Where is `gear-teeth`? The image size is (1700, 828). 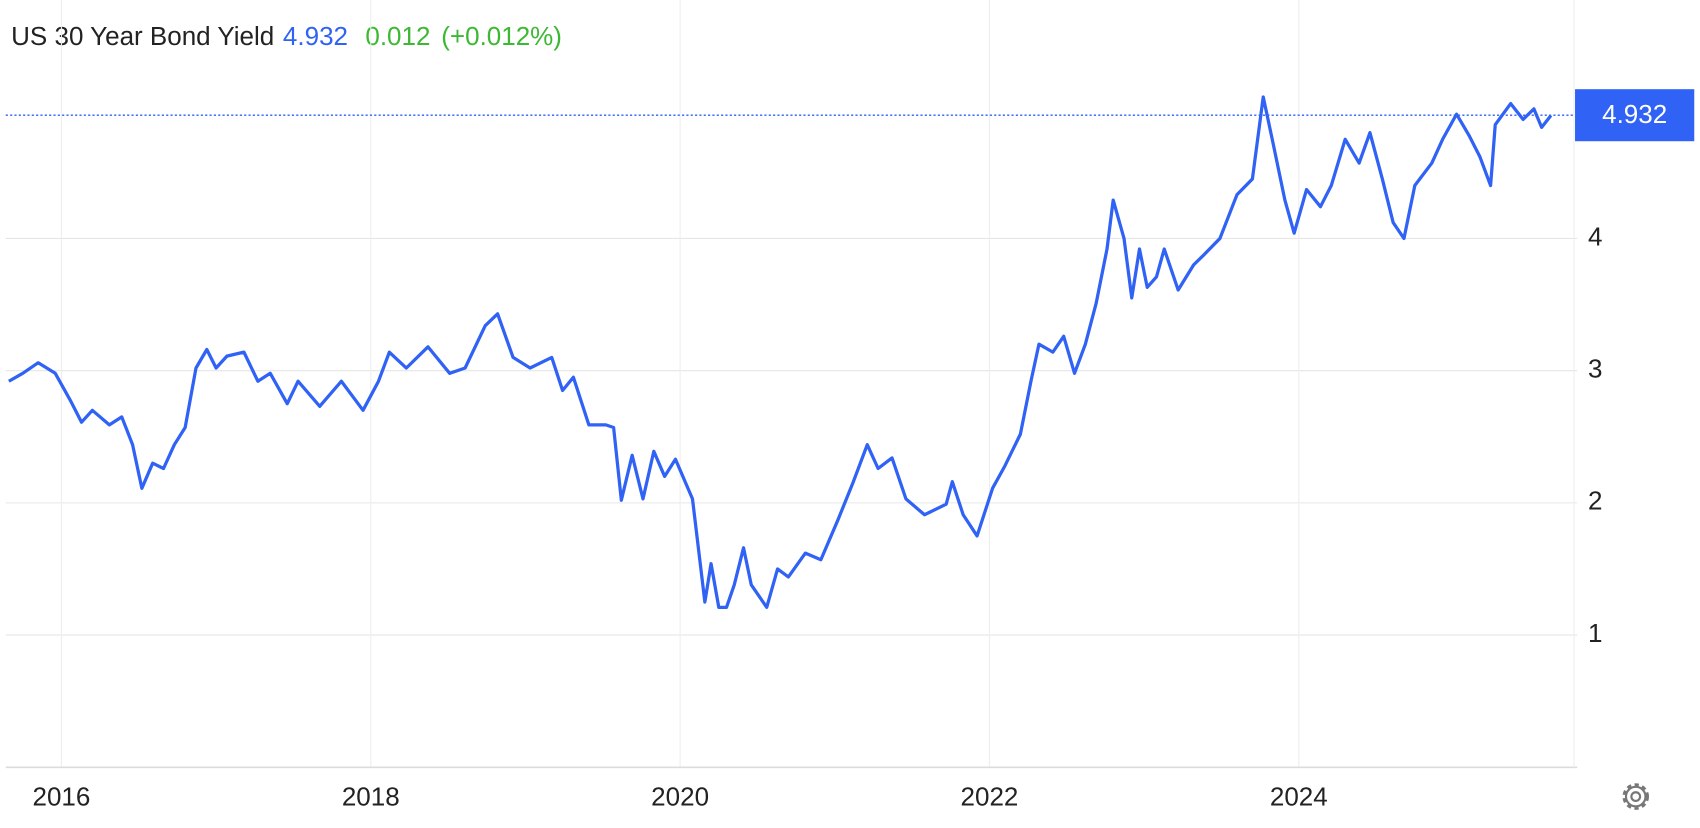
gear-teeth is located at coordinates (1636, 796).